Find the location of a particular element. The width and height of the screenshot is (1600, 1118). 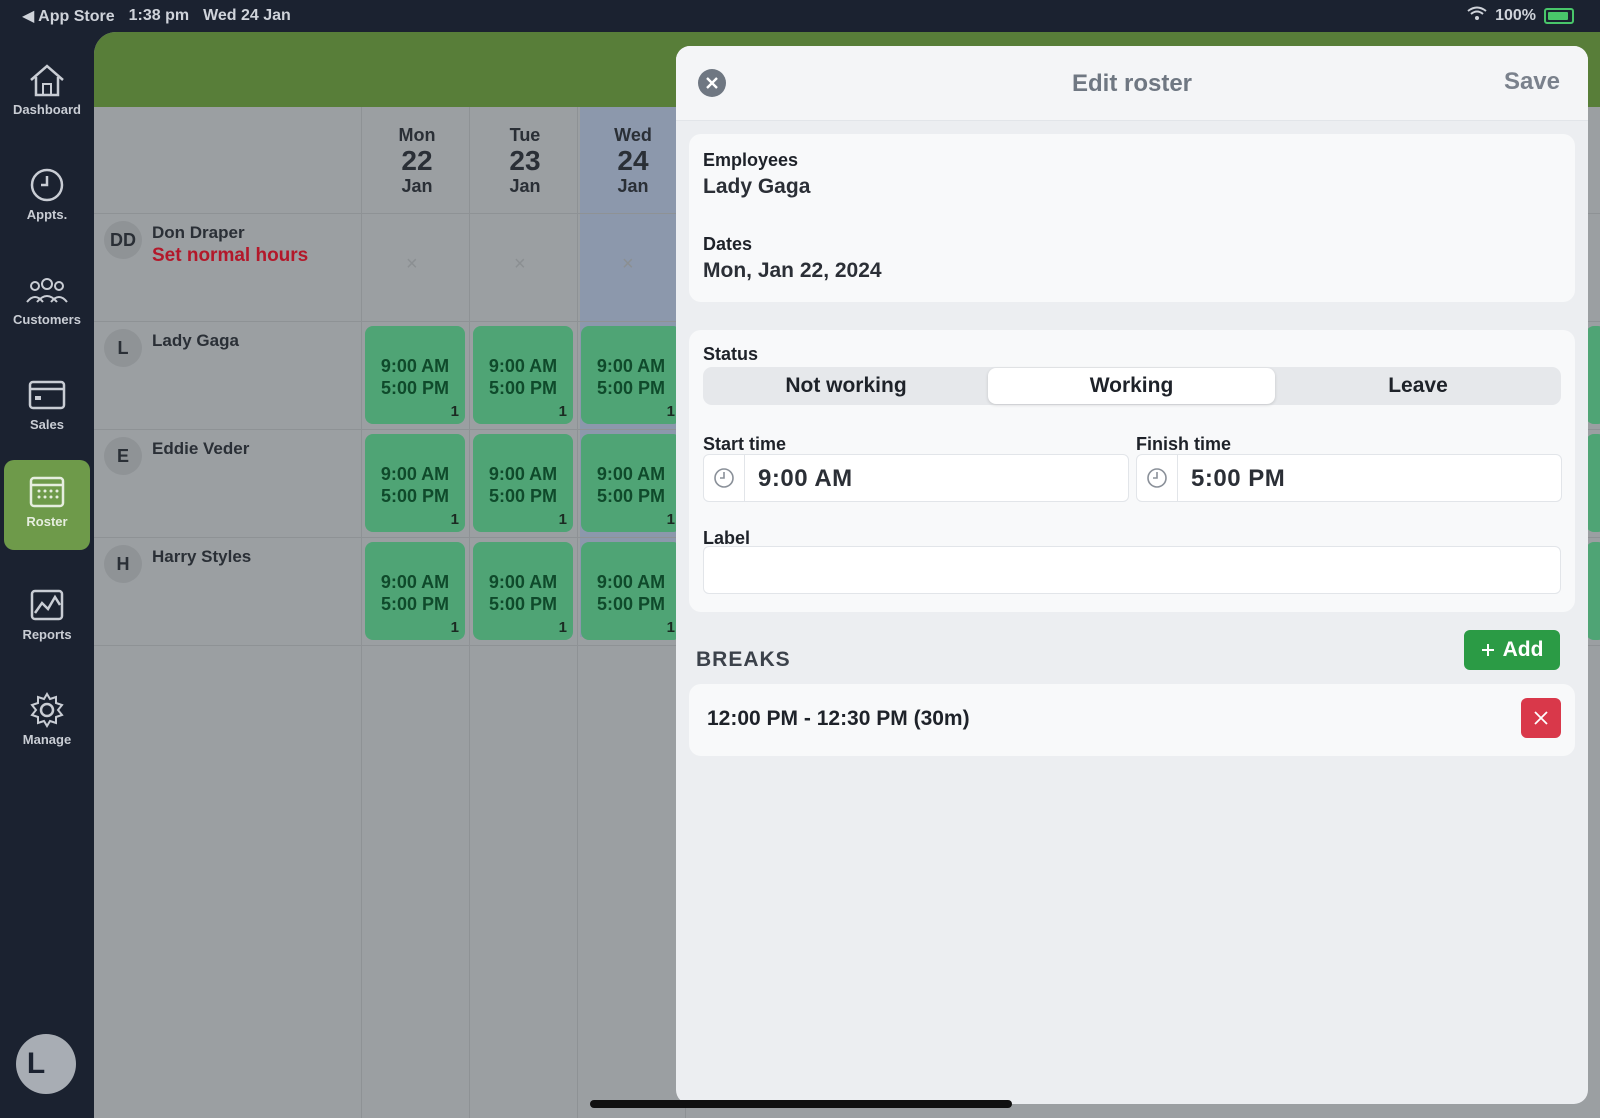

sidebar-item-label: Customers is located at coordinates (47, 319).